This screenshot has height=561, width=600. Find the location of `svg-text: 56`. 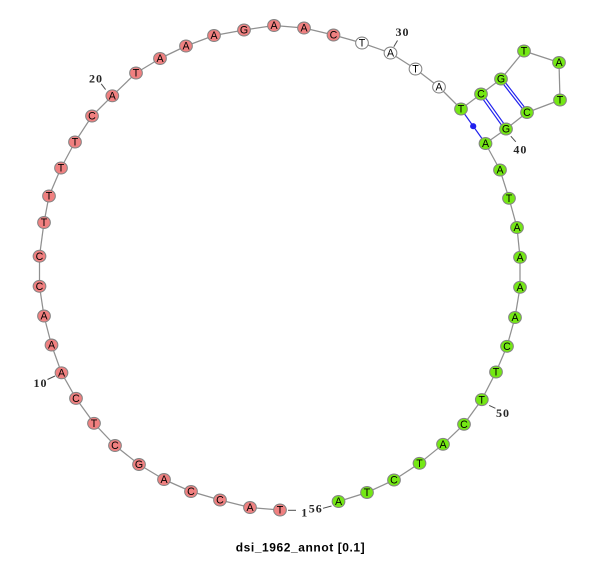

svg-text: 56 is located at coordinates (316, 509).